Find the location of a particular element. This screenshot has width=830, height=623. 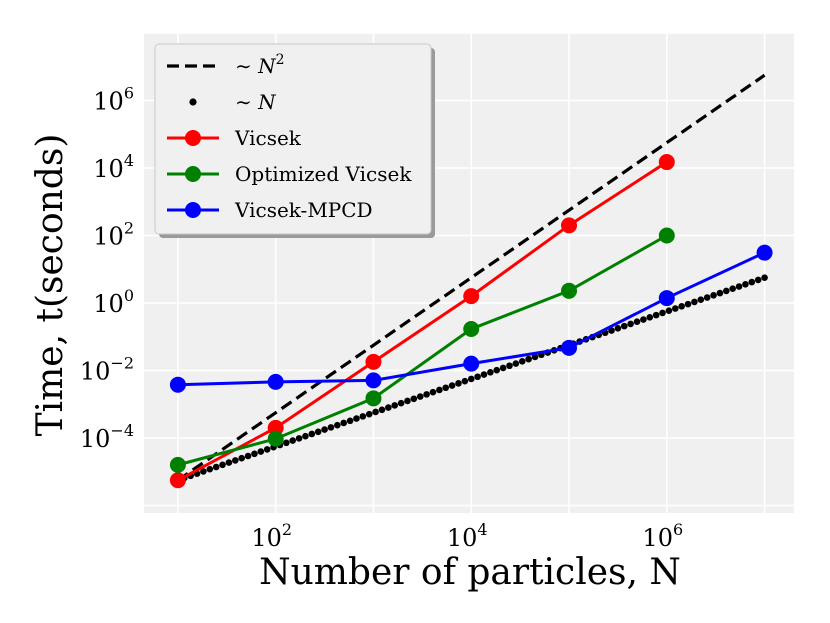

legend-label: Vicsek is located at coordinates (268, 138).